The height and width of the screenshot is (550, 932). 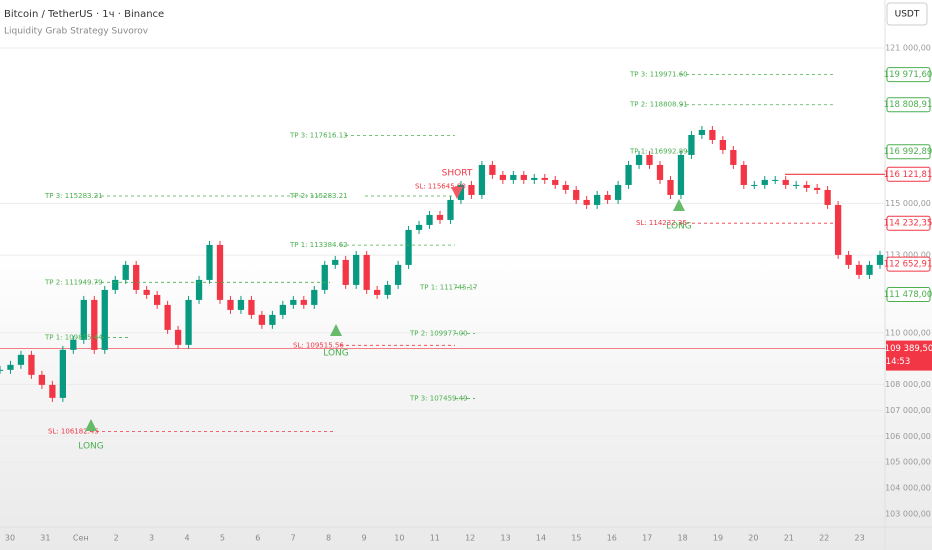 What do you see at coordinates (908, 255) in the screenshot?
I see `y-tick-label: 113 000,00` at bounding box center [908, 255].